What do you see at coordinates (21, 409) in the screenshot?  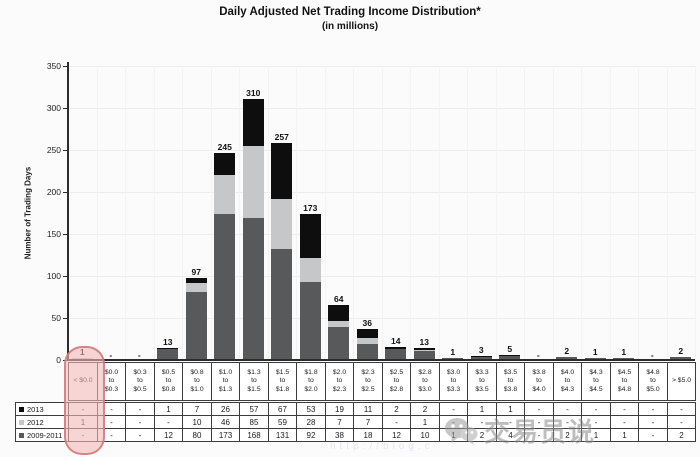 I see `legend-swatch` at bounding box center [21, 409].